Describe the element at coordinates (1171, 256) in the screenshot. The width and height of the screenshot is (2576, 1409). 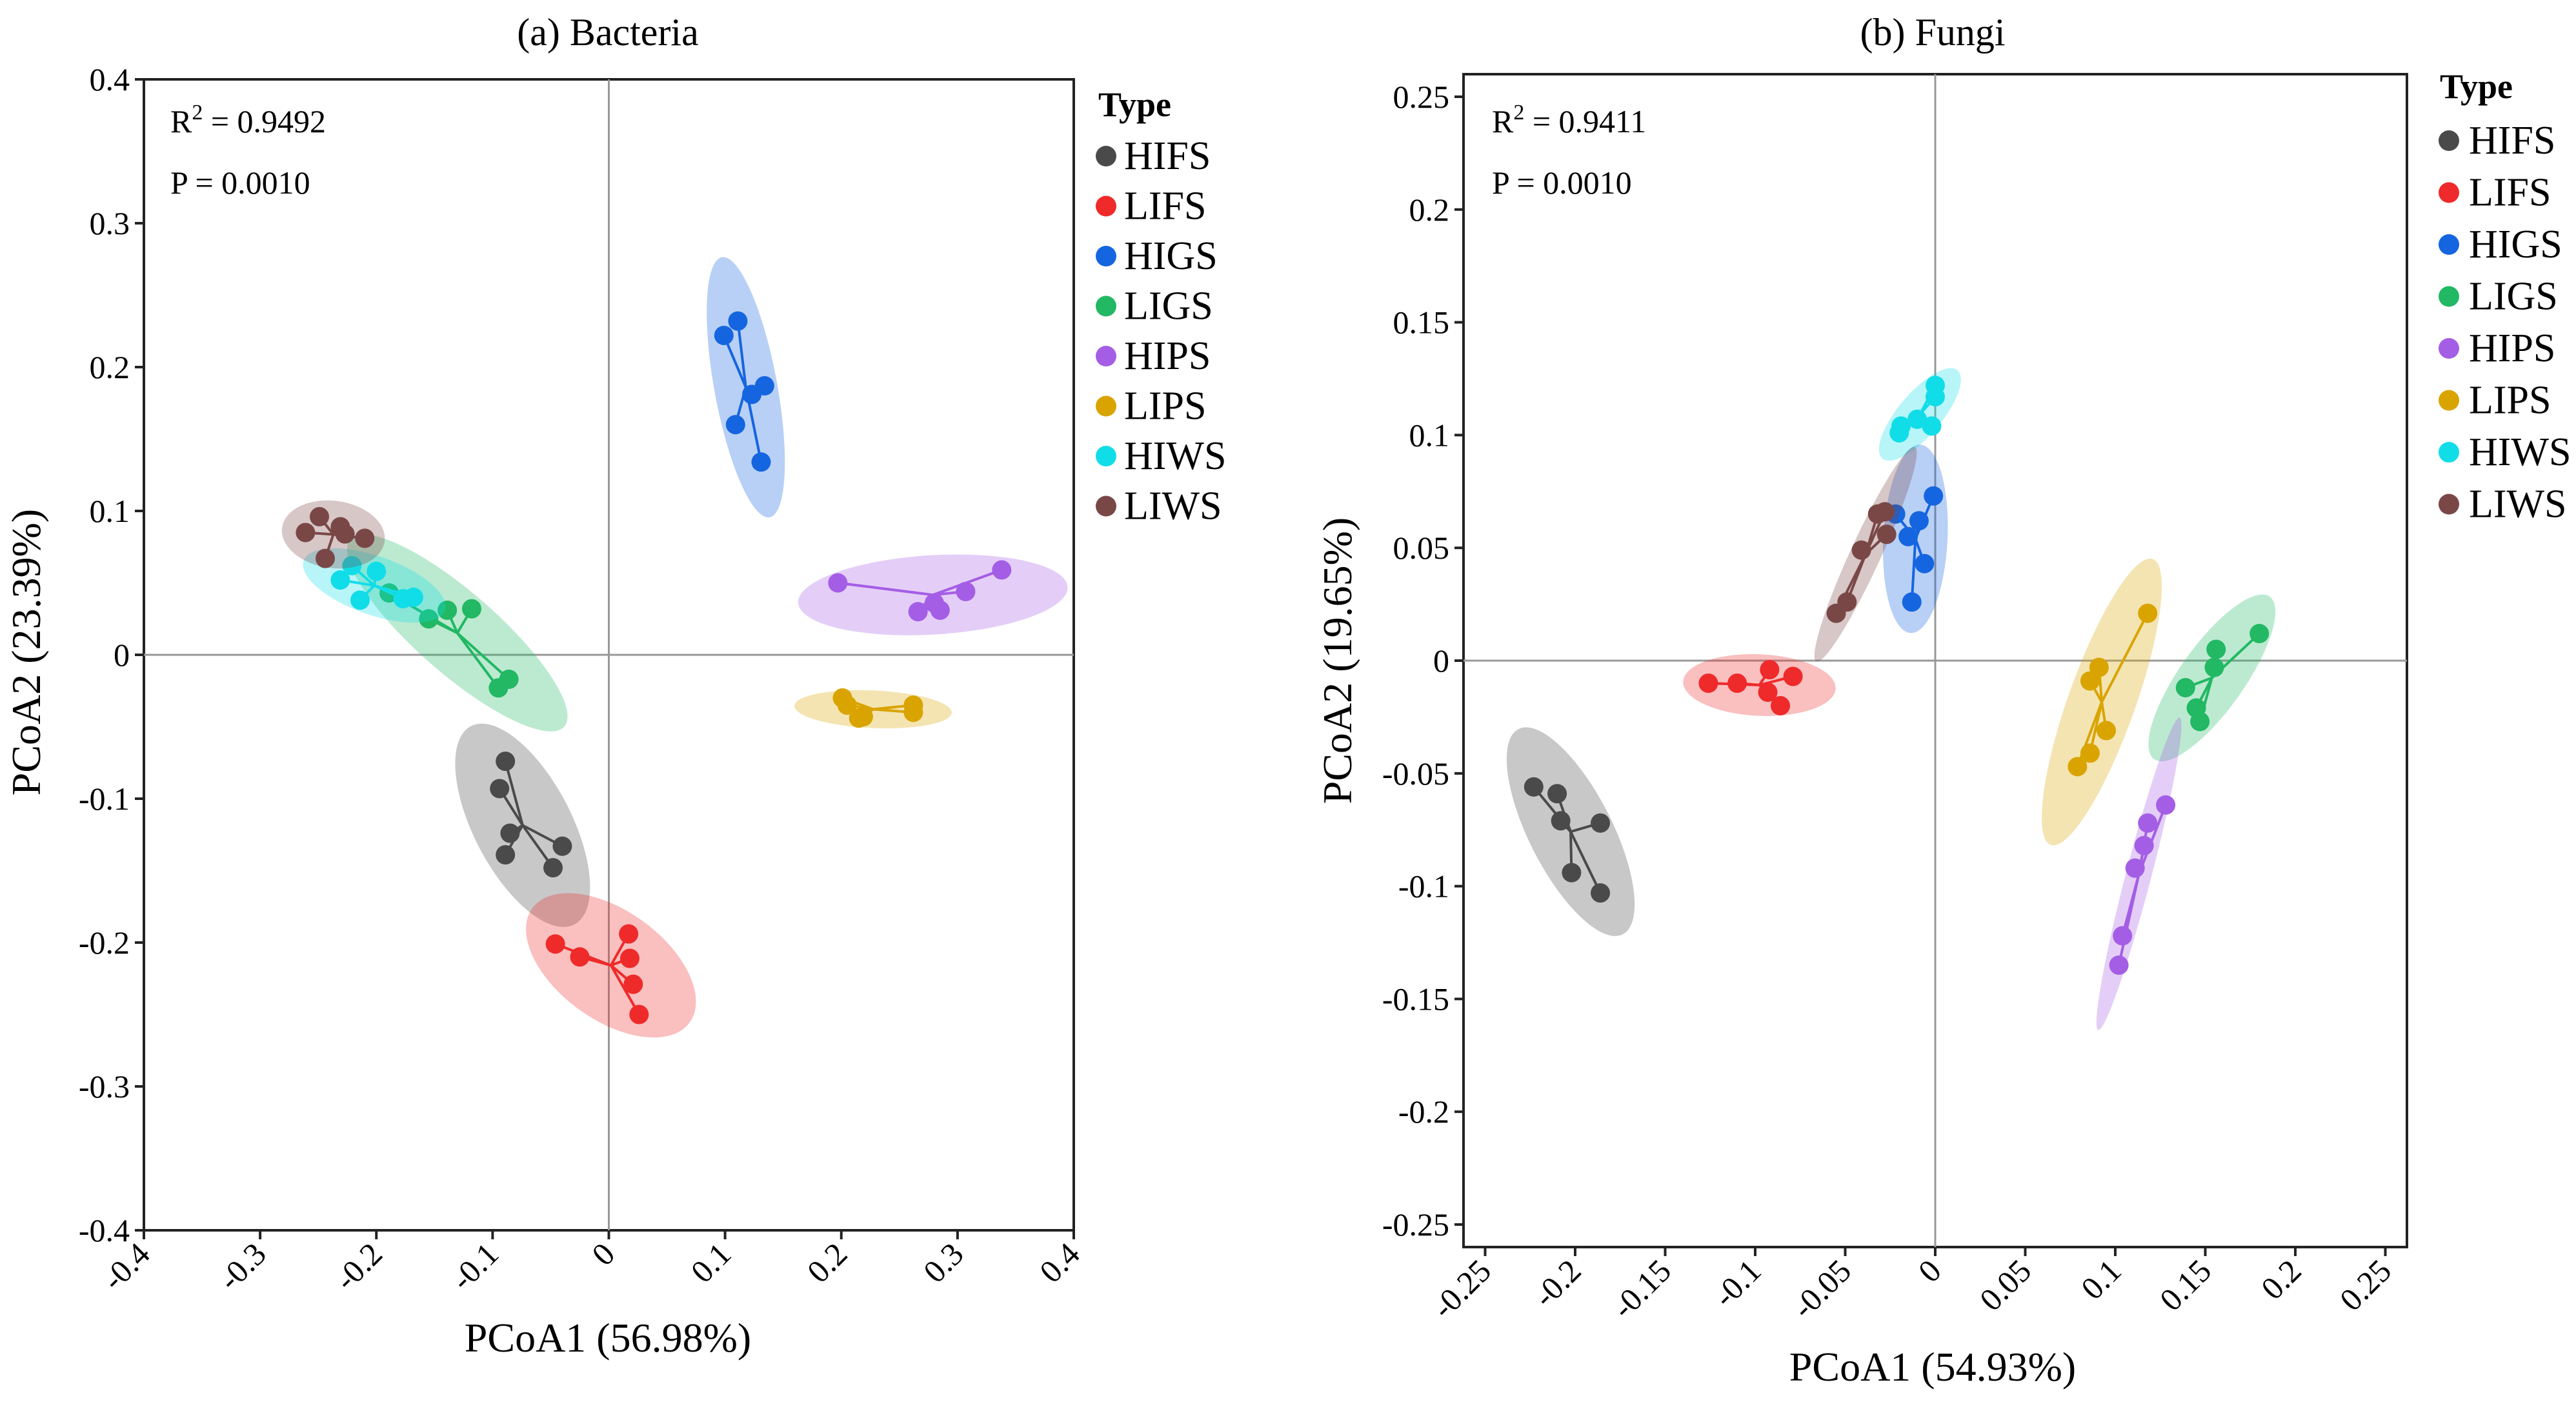
I see `legend-label: HIGS` at that location.